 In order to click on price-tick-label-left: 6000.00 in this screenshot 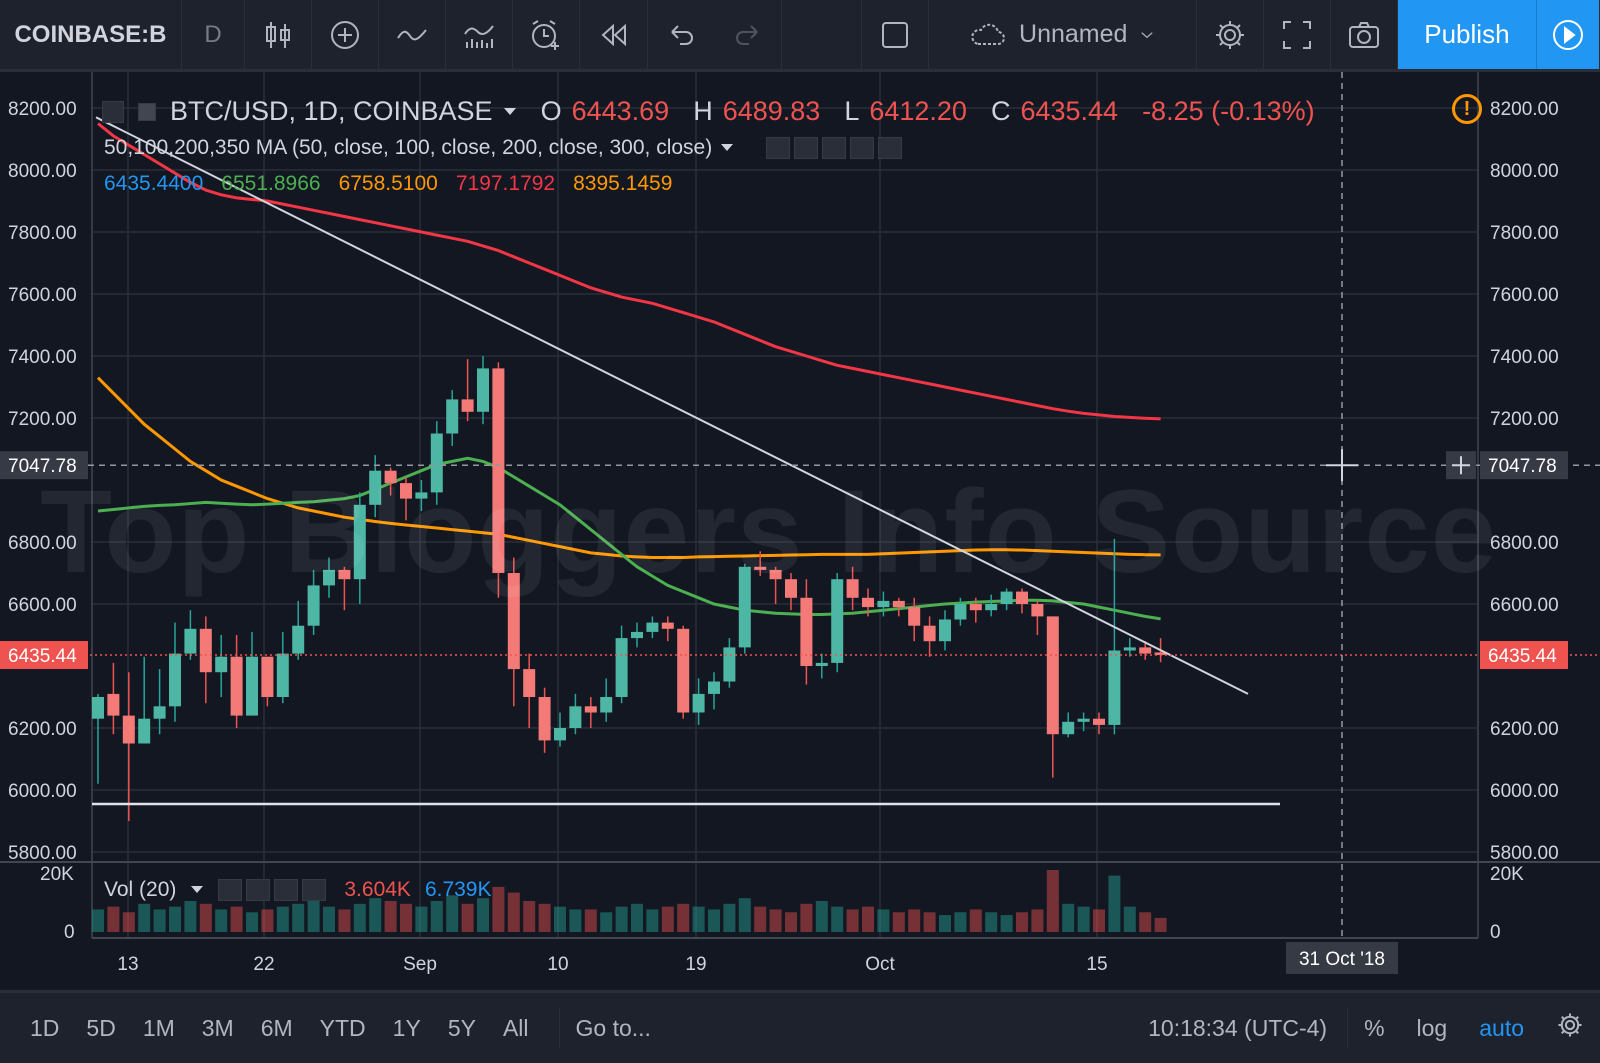, I will do `click(42, 791)`.